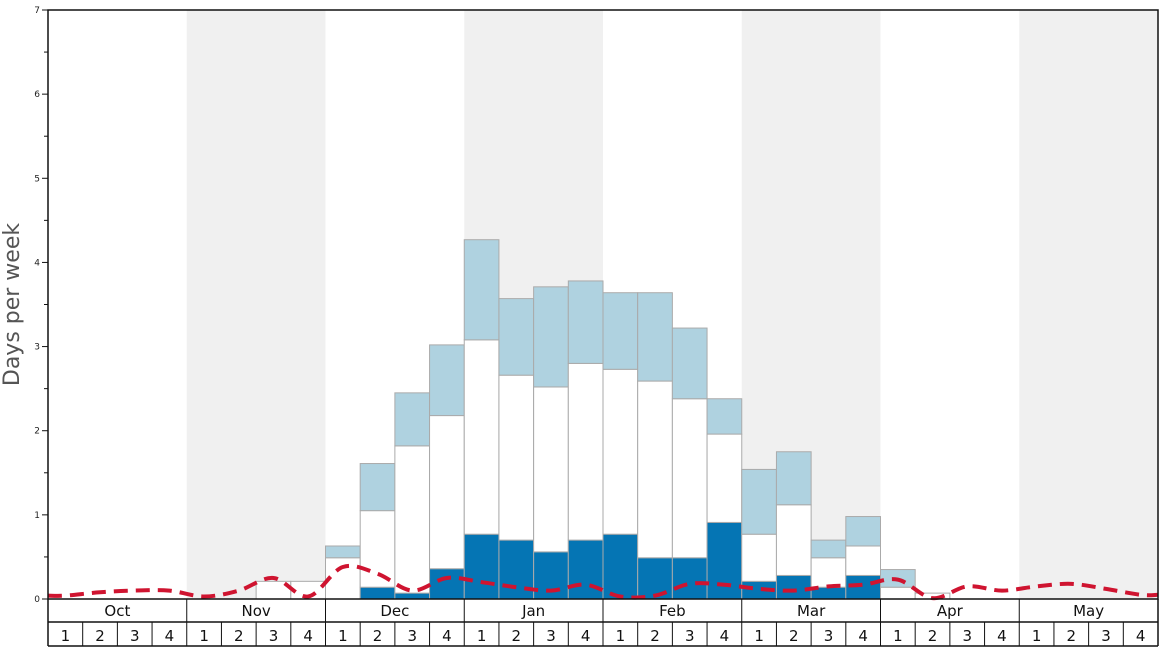 The width and height of the screenshot is (1168, 648). What do you see at coordinates (117, 611) in the screenshot?
I see `month-label-oct: Oct` at bounding box center [117, 611].